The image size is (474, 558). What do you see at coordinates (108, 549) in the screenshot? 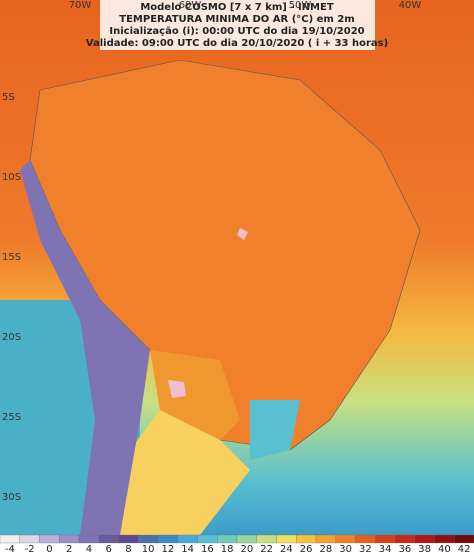
I see `colorbar-label: 6` at bounding box center [108, 549].